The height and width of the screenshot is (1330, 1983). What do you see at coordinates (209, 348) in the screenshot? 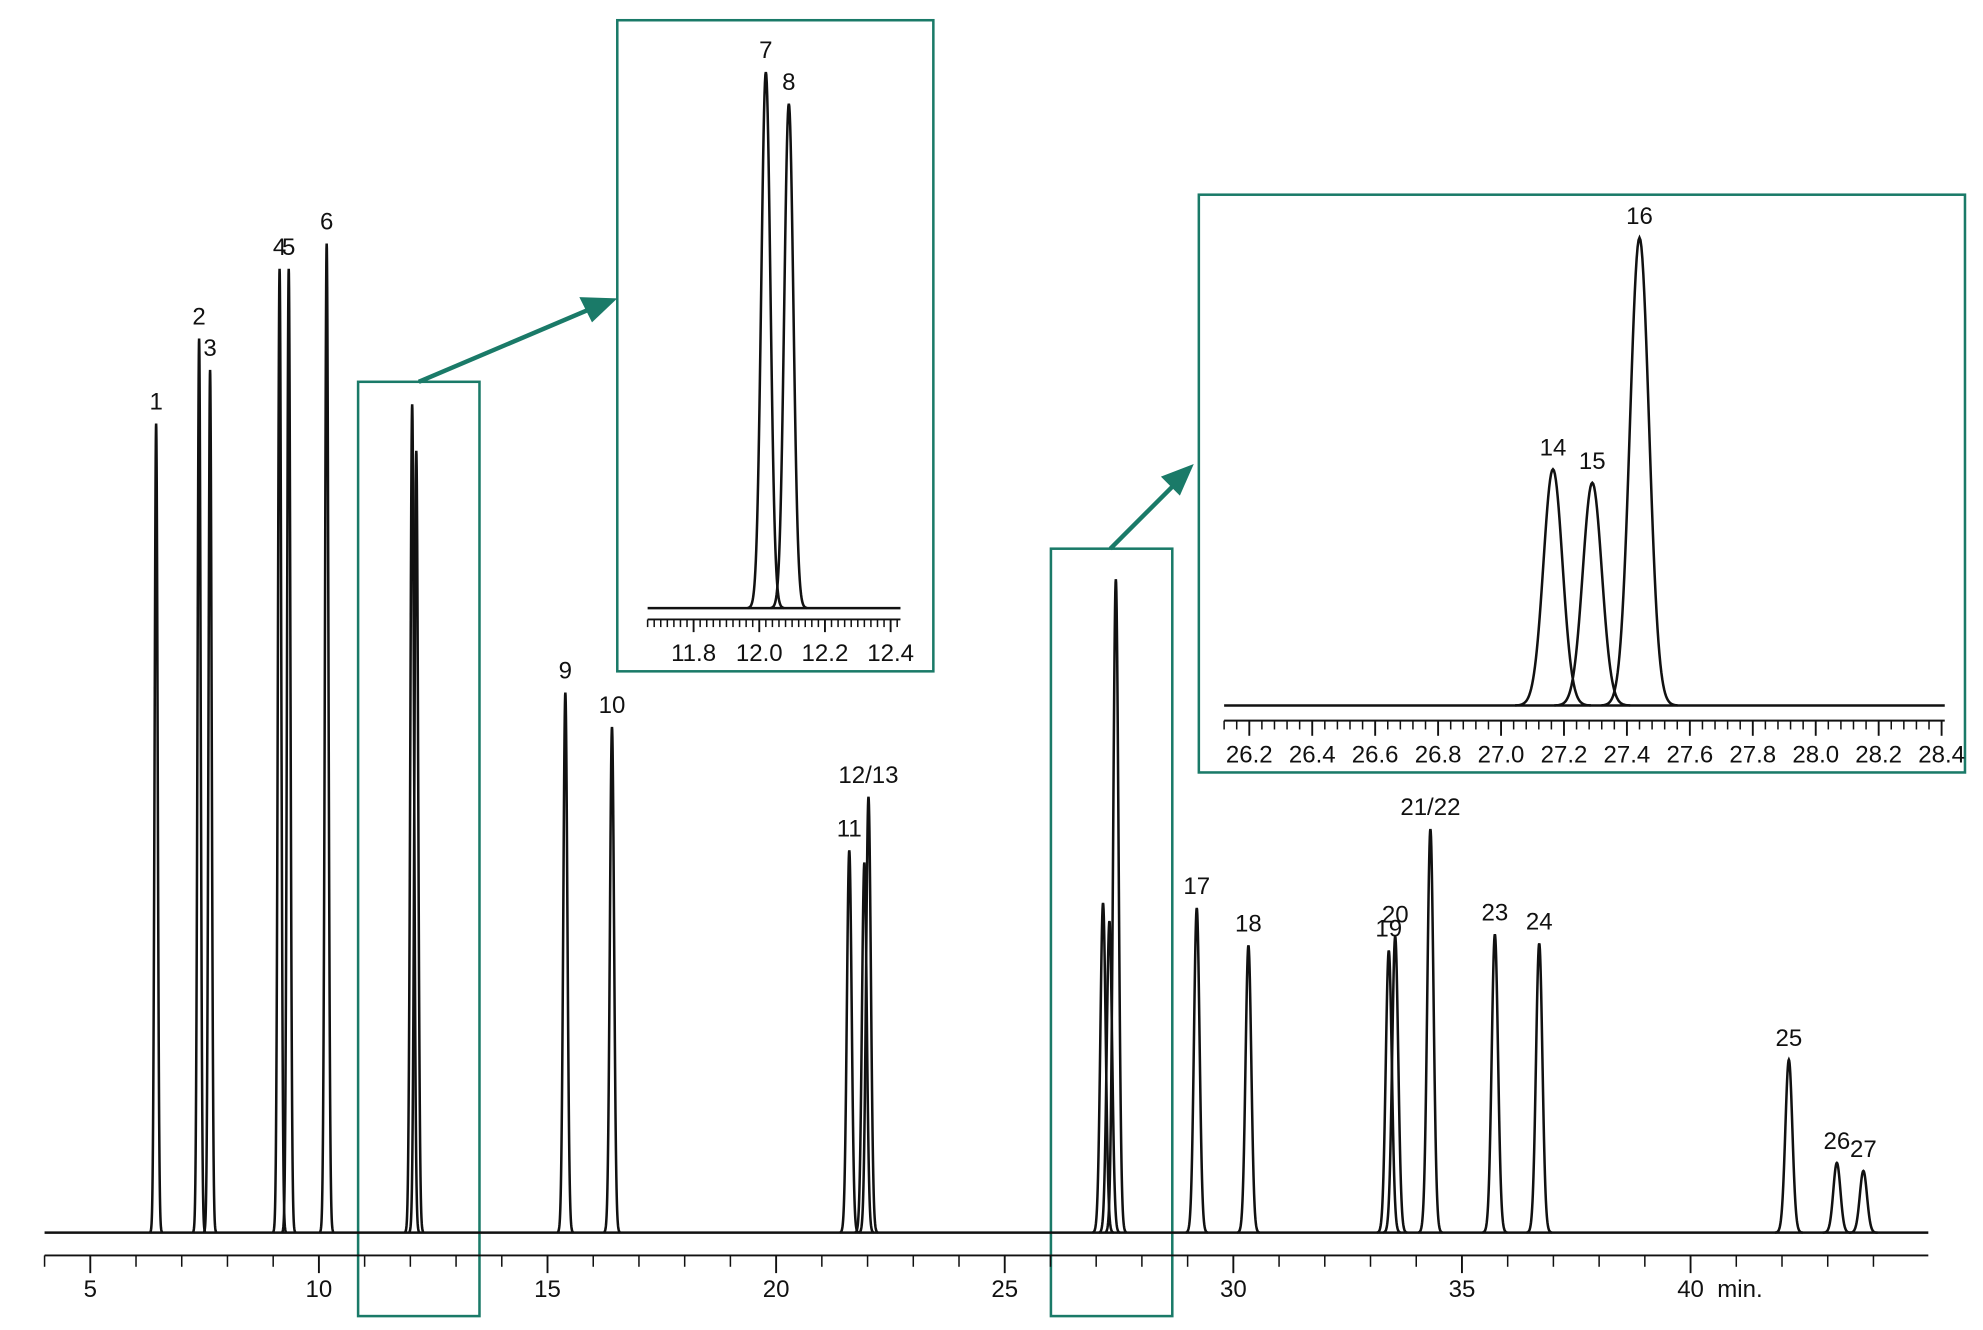
I see `peak-label: 3` at bounding box center [209, 348].